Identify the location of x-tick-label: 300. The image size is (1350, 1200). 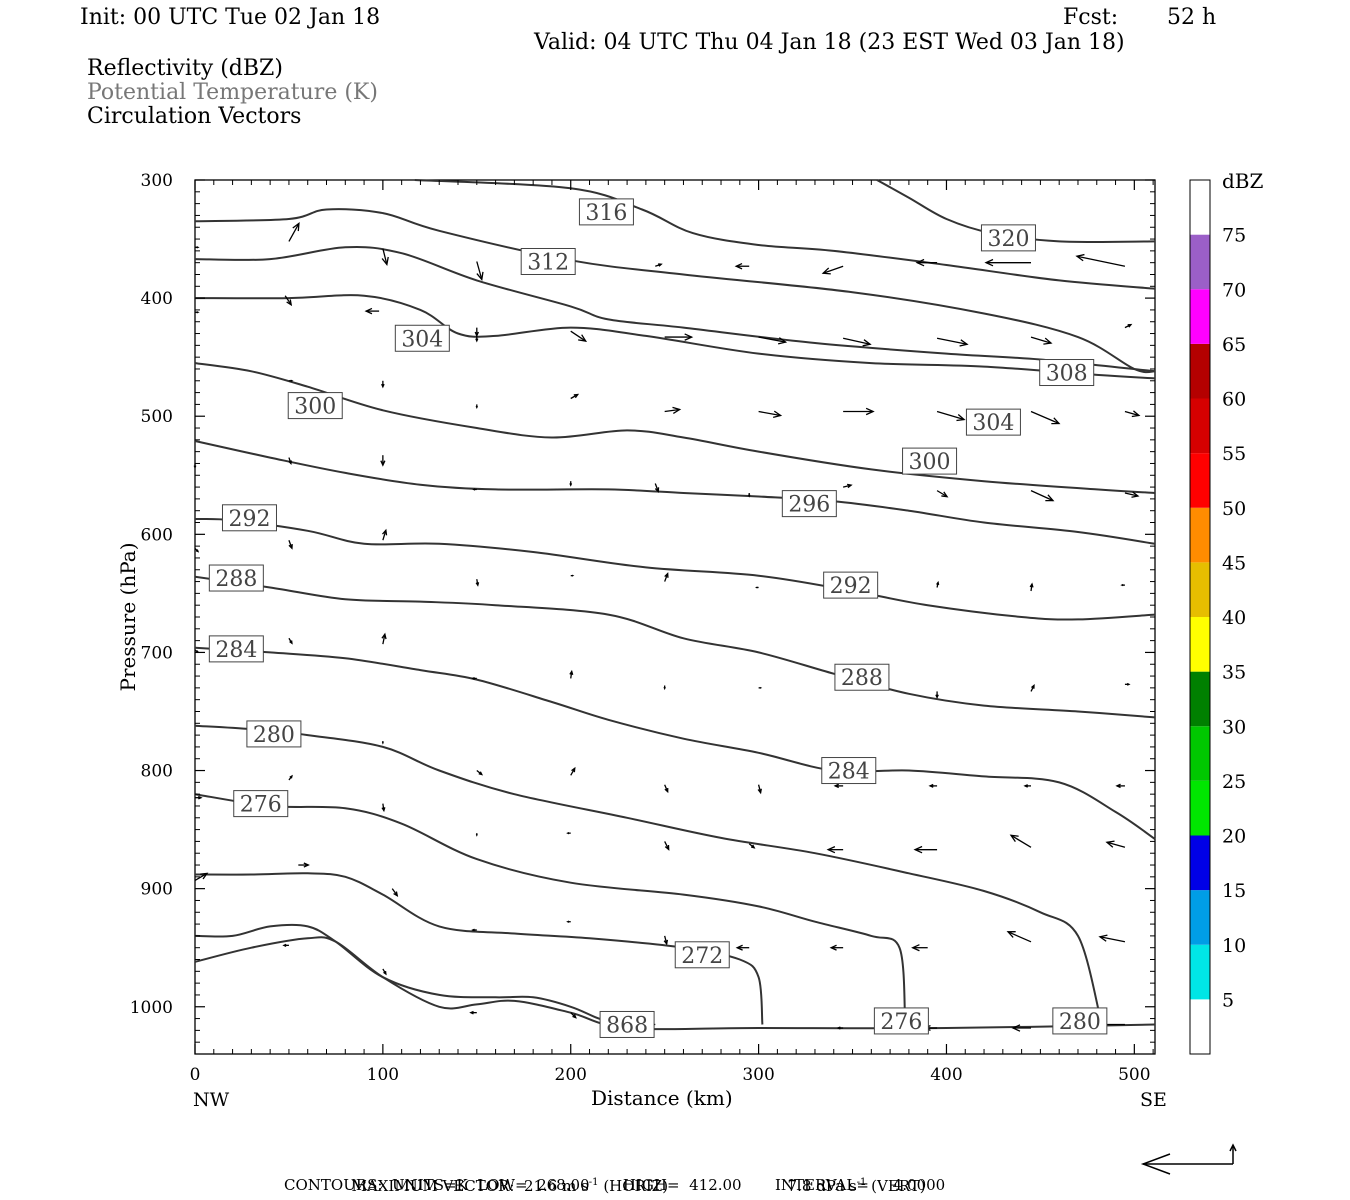
(758, 1075).